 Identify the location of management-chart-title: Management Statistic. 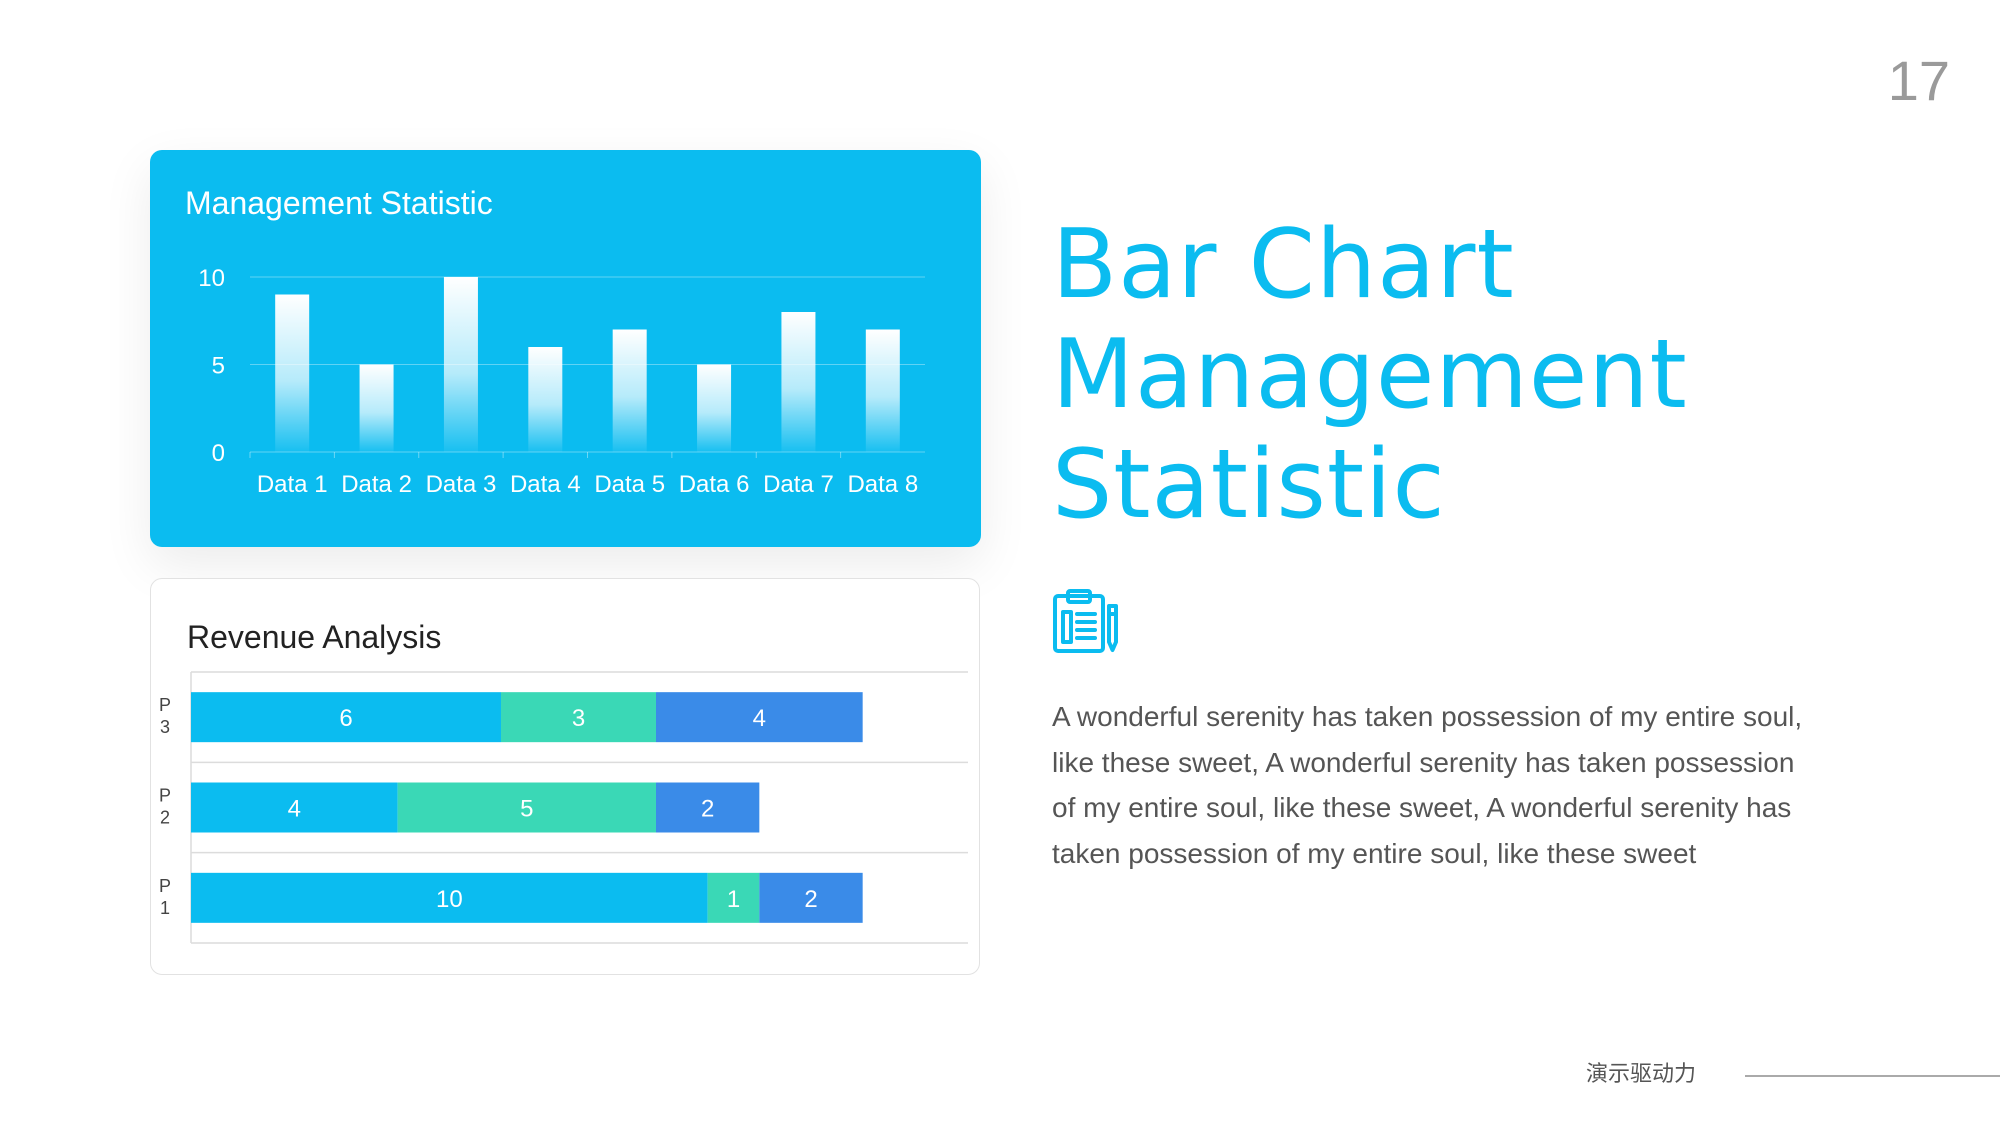
(339, 203).